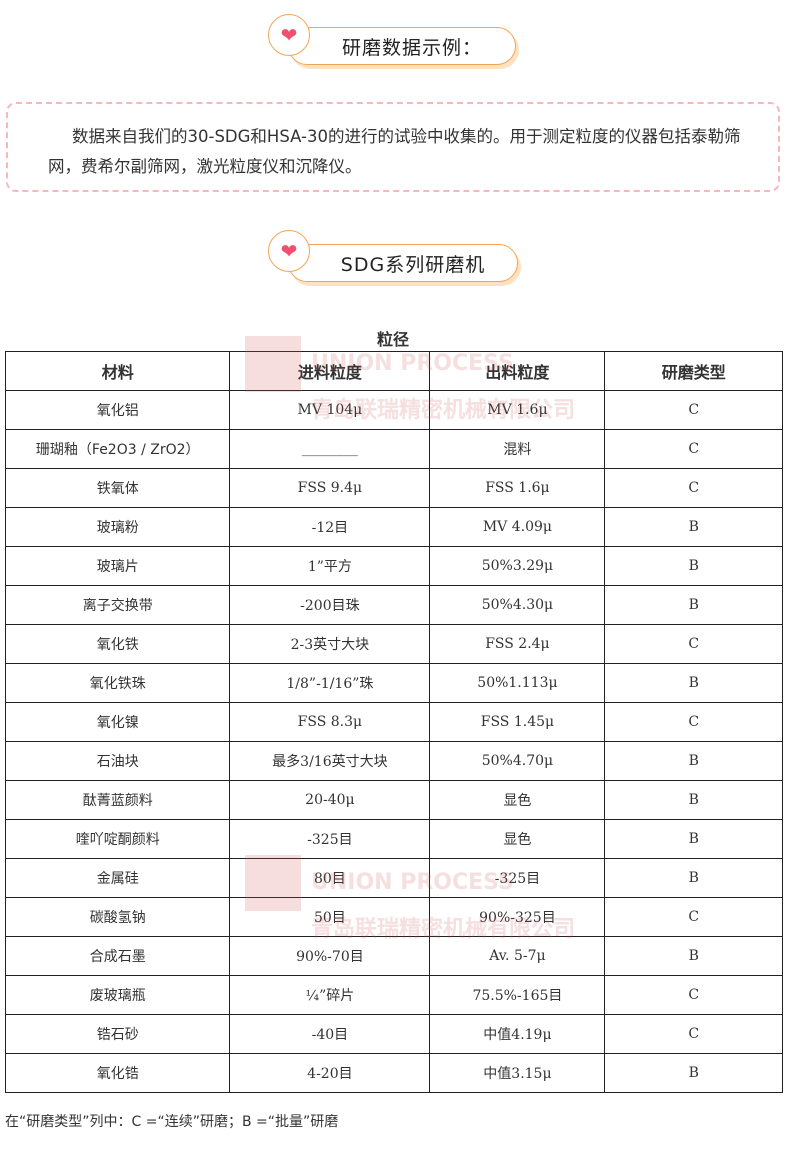 This screenshot has width=786, height=1156. Describe the element at coordinates (117, 683) in the screenshot. I see `table-cell: 氧化铁珠` at that location.